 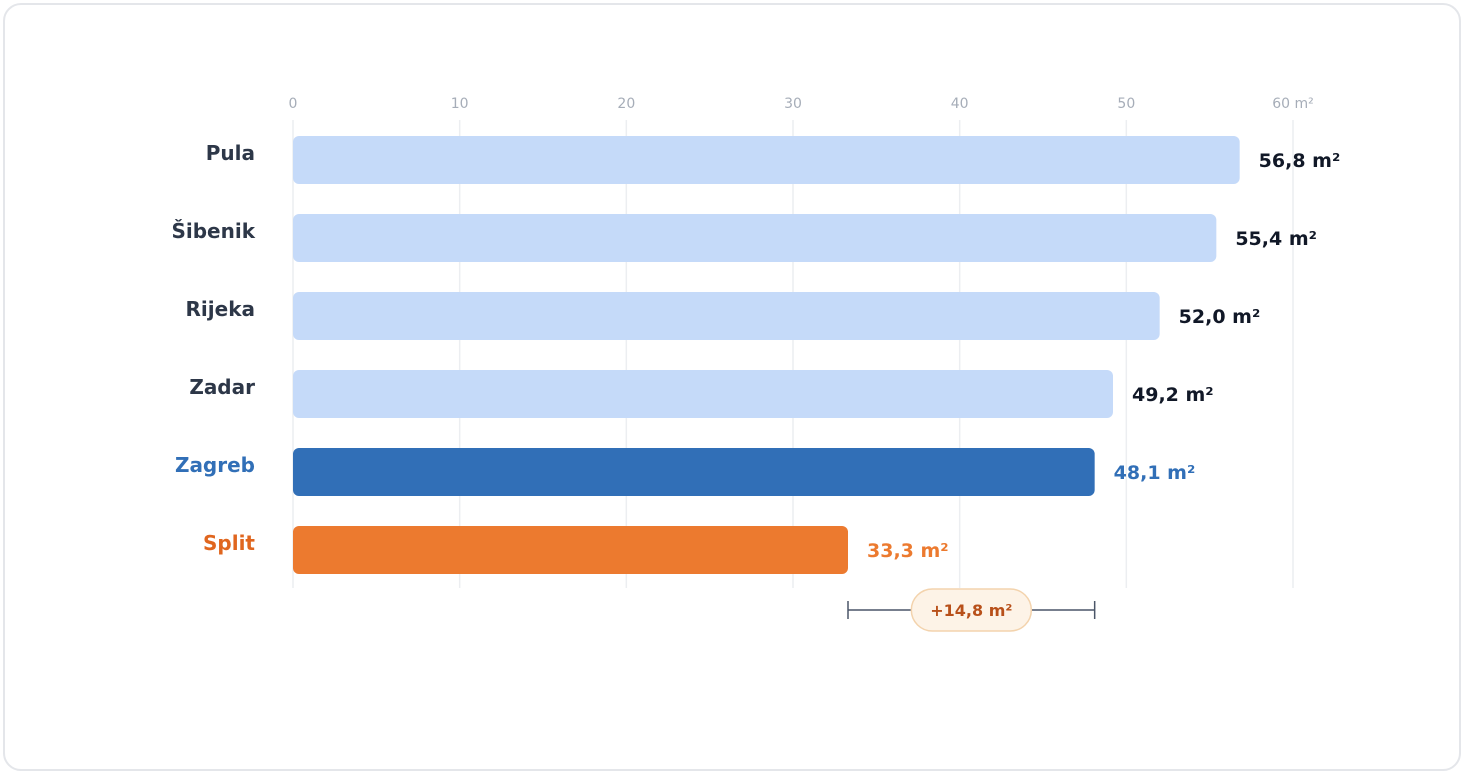 I want to click on bar-šibenik, so click(x=755, y=238).